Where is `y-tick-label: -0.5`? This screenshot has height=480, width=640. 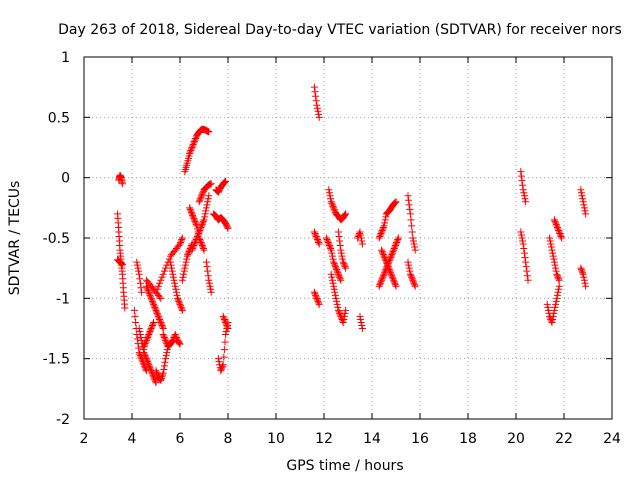
y-tick-label: -0.5 is located at coordinates (56, 239).